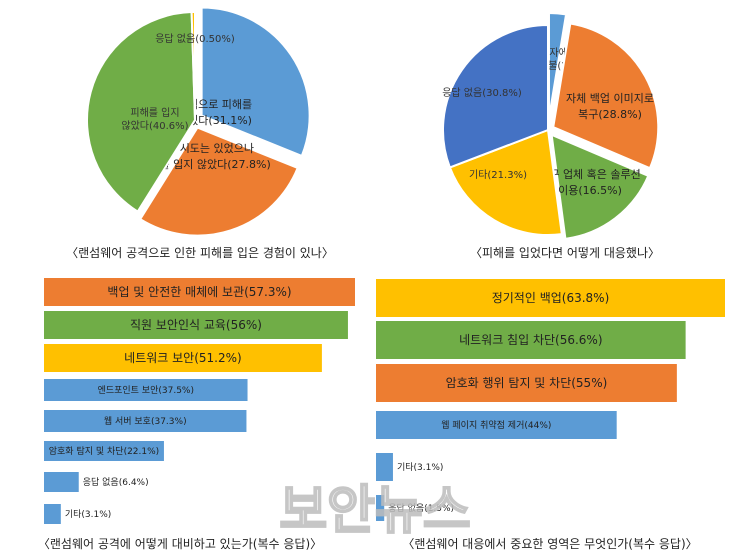 The image size is (750, 559). I want to click on pie1-slice-4-label: 응답 없음(0.50%), so click(195, 38).